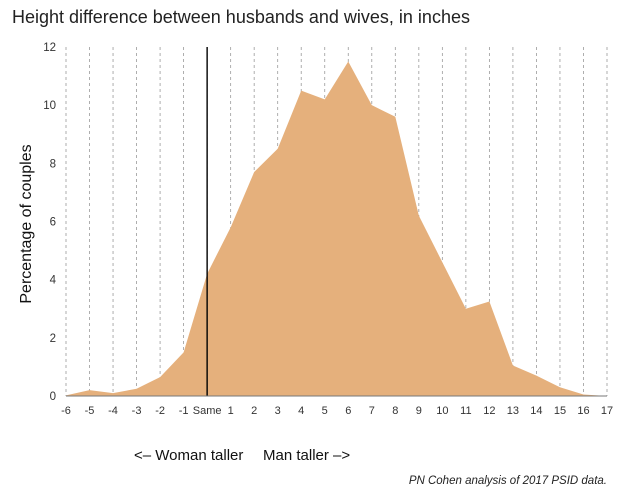 The image size is (622, 493). Describe the element at coordinates (184, 411) in the screenshot. I see `x-tick-label--1: -1` at that location.